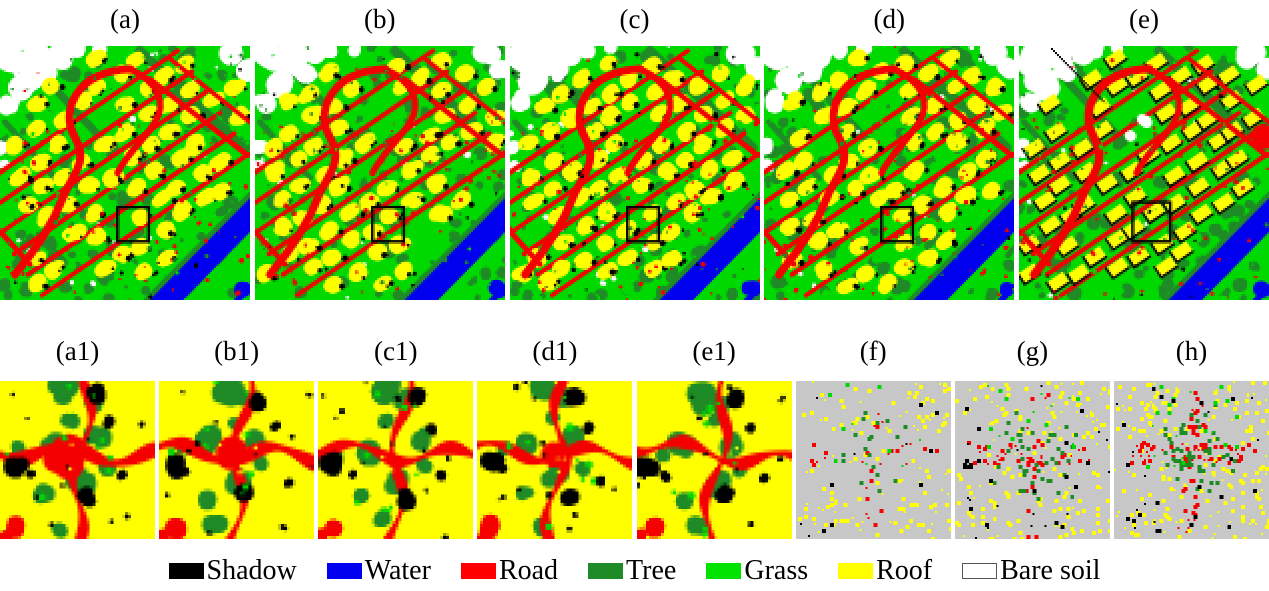  What do you see at coordinates (396, 351) in the screenshot?
I see `panel-label-c1: (c1)` at bounding box center [396, 351].